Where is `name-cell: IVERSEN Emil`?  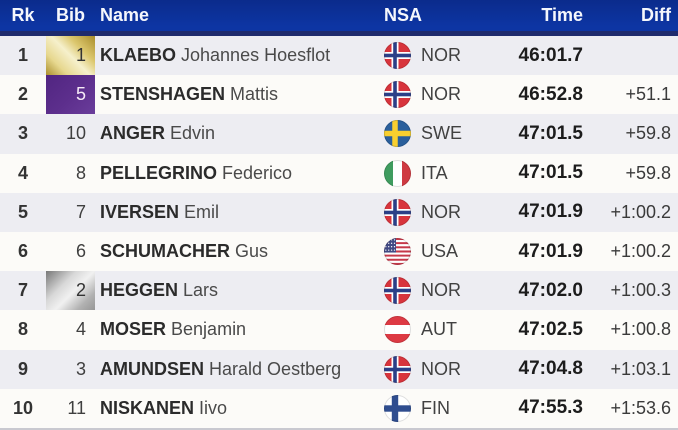 name-cell: IVERSEN Emil is located at coordinates (237, 212).